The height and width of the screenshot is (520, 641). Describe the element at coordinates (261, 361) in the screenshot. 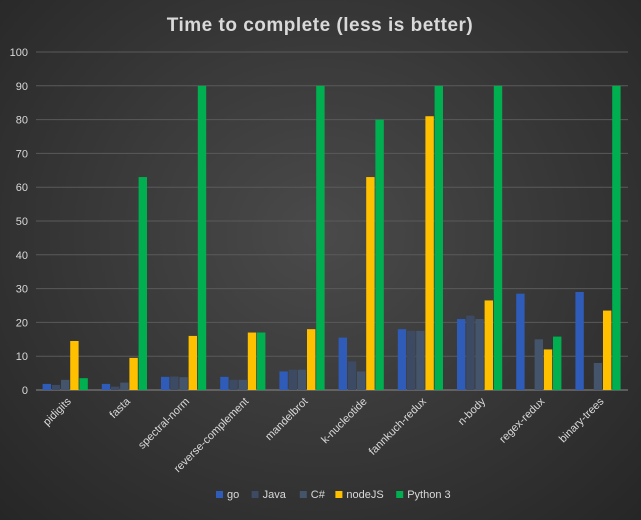

I see `bar-python-3-reverse-complement` at that location.